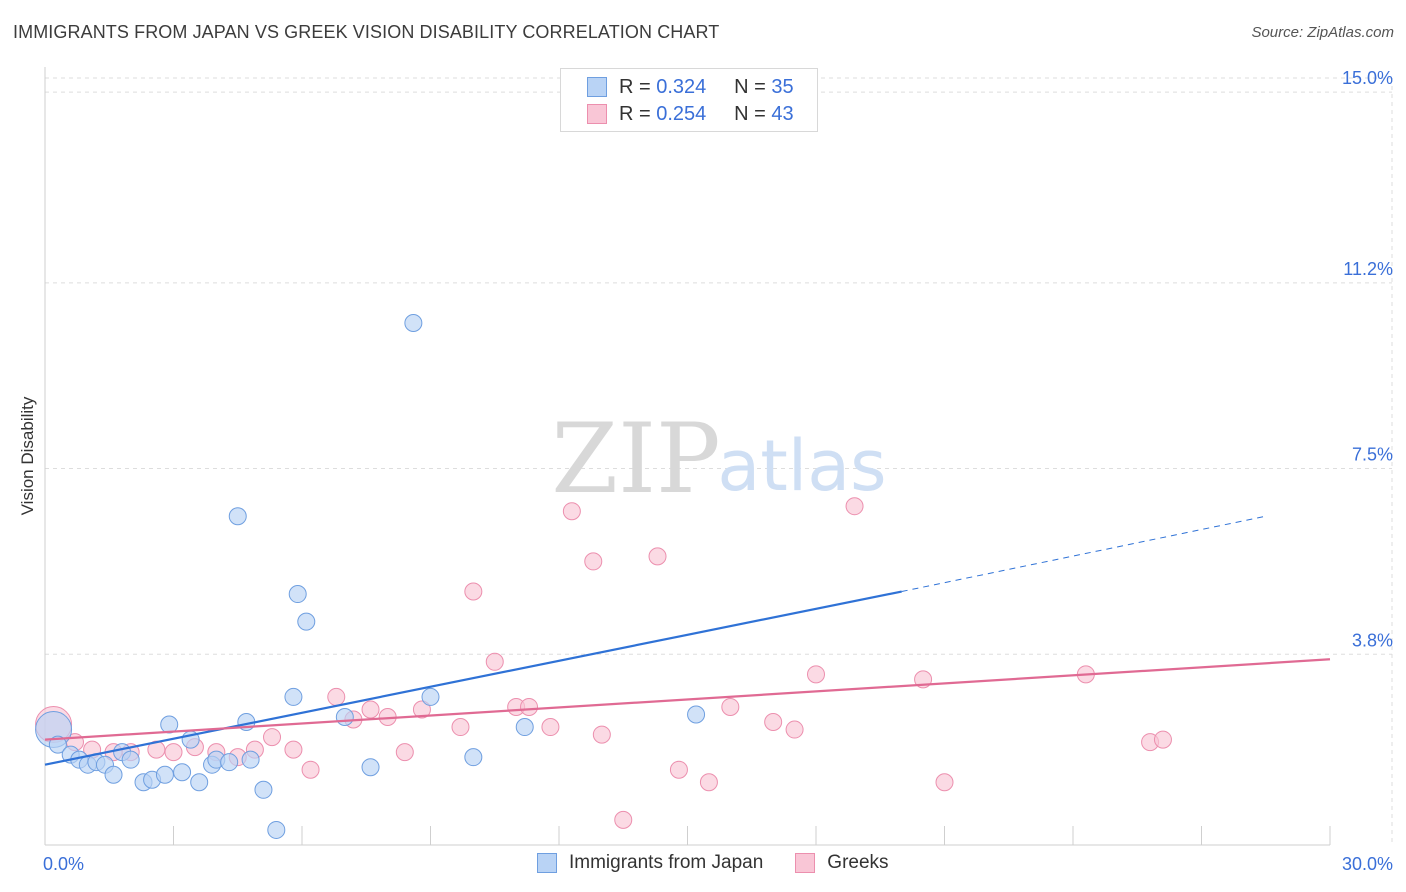  Describe the element at coordinates (1083, 554) in the screenshot. I see `trend-line-japan-extension` at that location.